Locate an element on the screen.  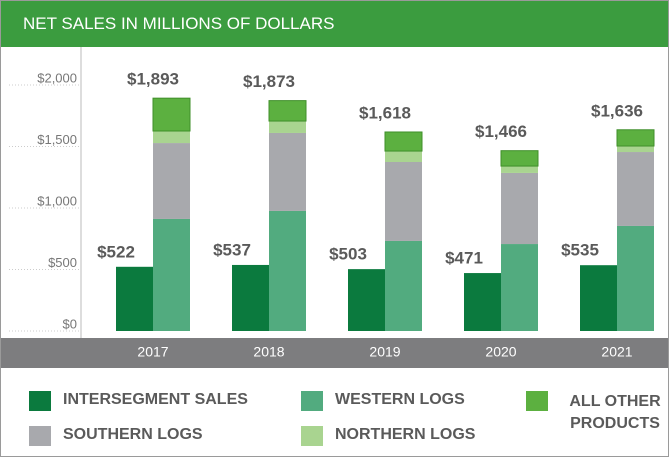
value-label: $535 is located at coordinates (580, 250).